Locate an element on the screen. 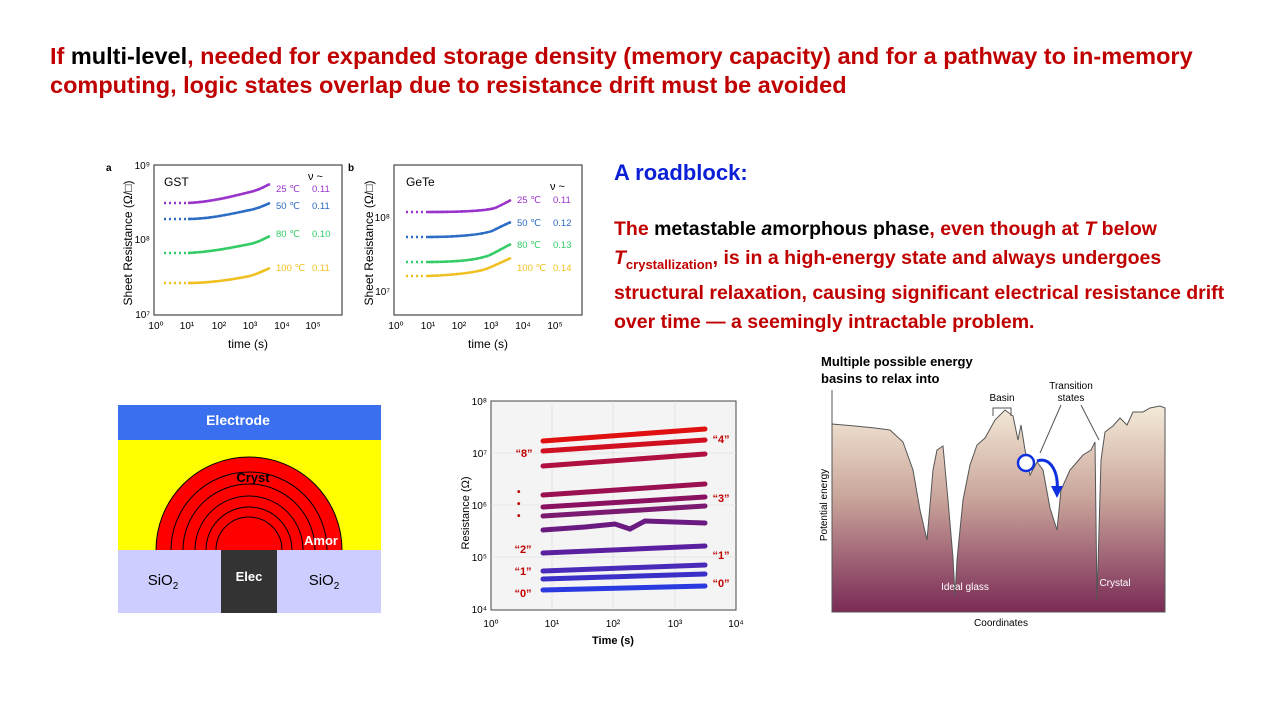 This screenshot has width=1280, height=720. ml-xtick-4: 10⁴ is located at coordinates (735, 624).